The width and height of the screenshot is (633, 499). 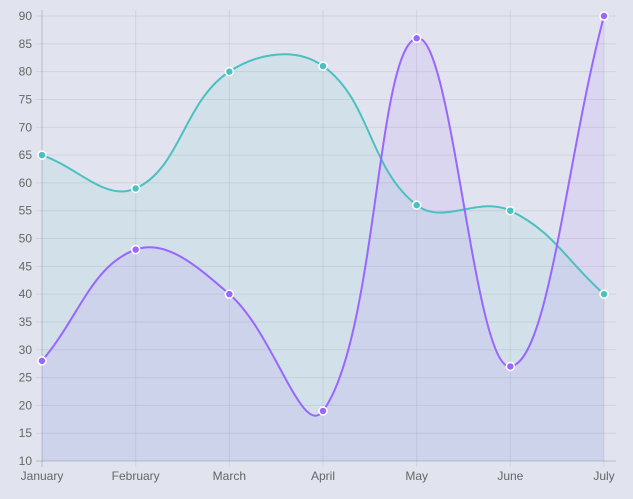 What do you see at coordinates (26, 350) in the screenshot?
I see `y-tick-label: 30` at bounding box center [26, 350].